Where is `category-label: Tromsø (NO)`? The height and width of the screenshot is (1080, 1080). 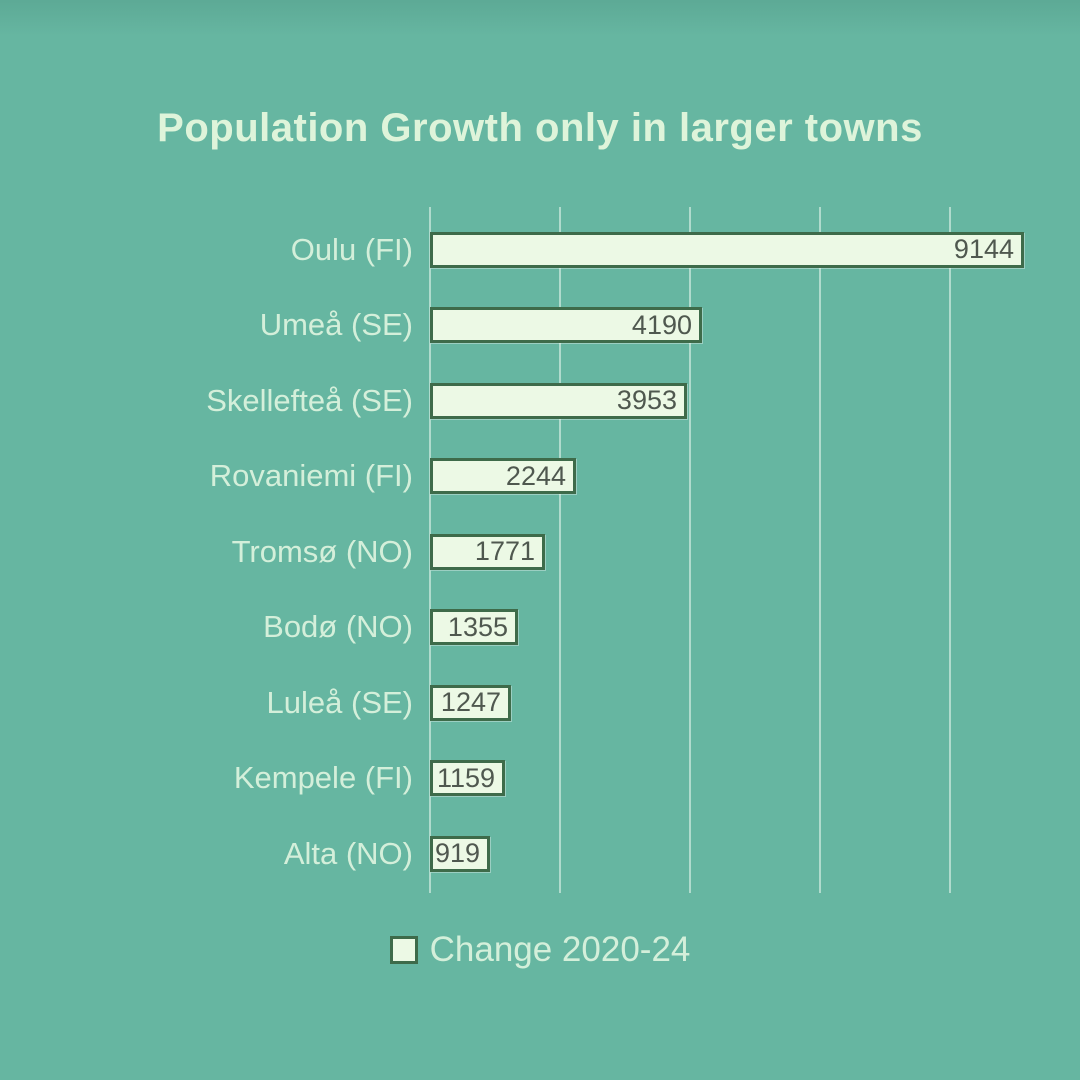
category-label: Tromsø (NO) is located at coordinates (322, 551).